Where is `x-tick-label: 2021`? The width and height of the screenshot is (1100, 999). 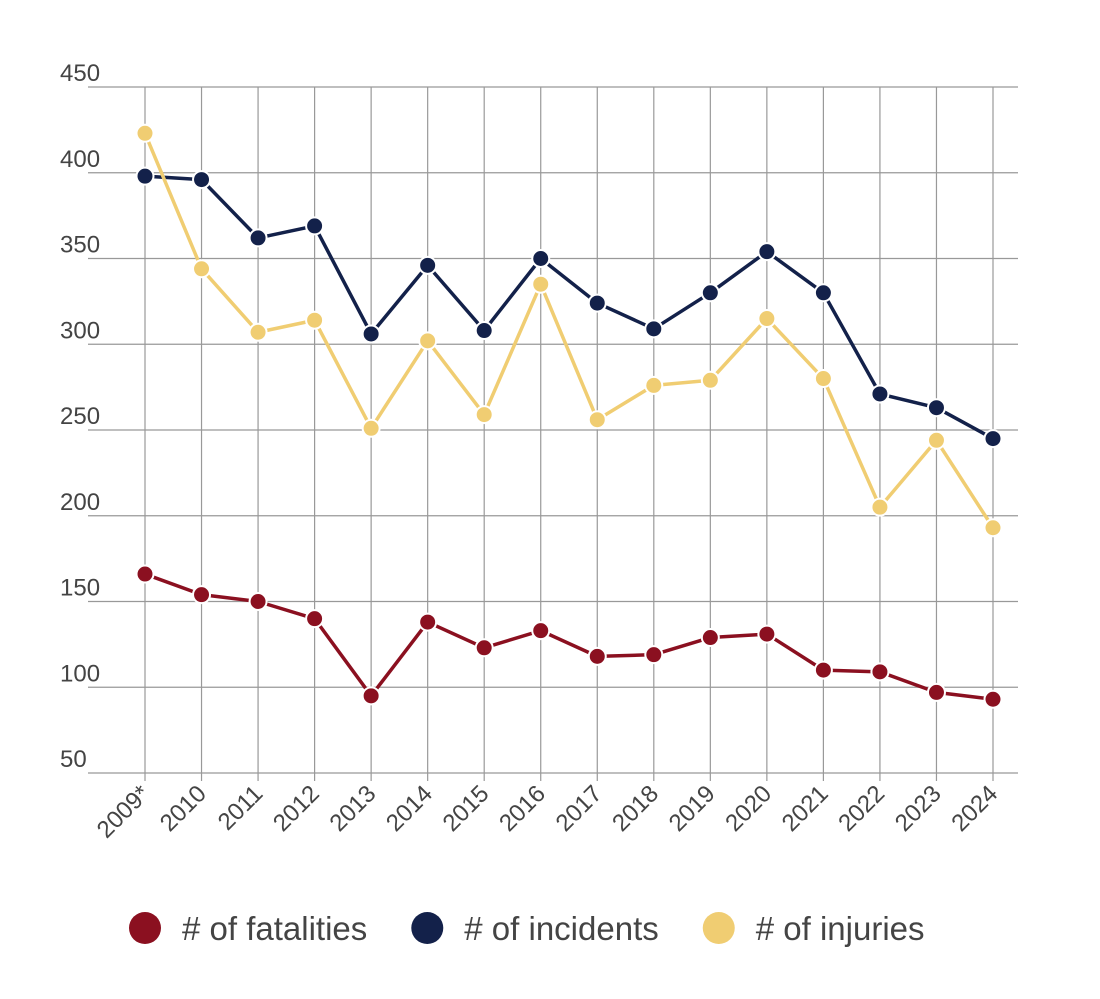 x-tick-label: 2021 is located at coordinates (805, 808).